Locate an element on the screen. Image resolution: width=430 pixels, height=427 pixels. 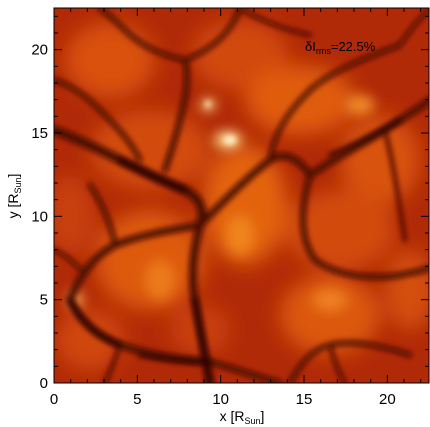
y-tick-label: 15 is located at coordinates (39, 133).